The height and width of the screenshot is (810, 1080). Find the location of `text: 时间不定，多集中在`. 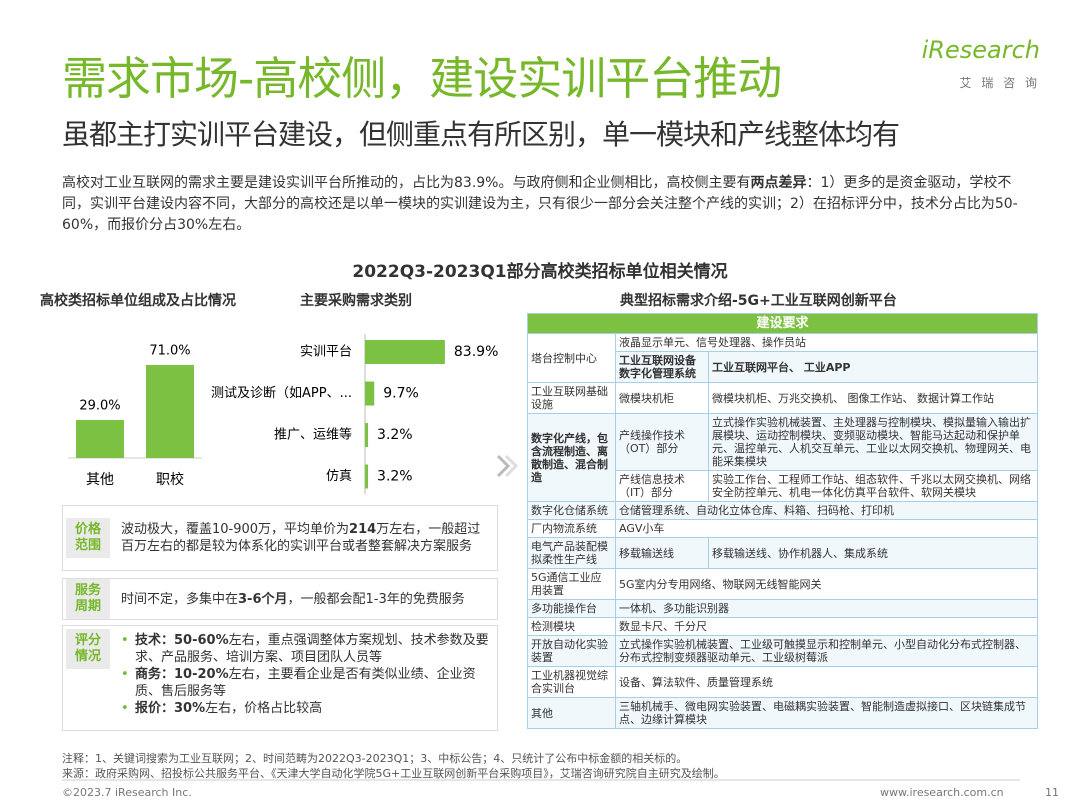

text: 时间不定，多集中在 is located at coordinates (180, 599).